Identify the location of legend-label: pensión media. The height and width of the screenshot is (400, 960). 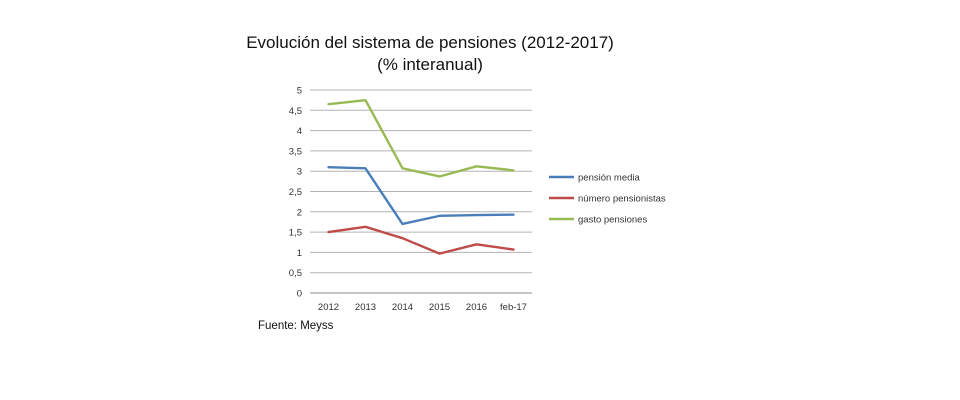
(609, 178).